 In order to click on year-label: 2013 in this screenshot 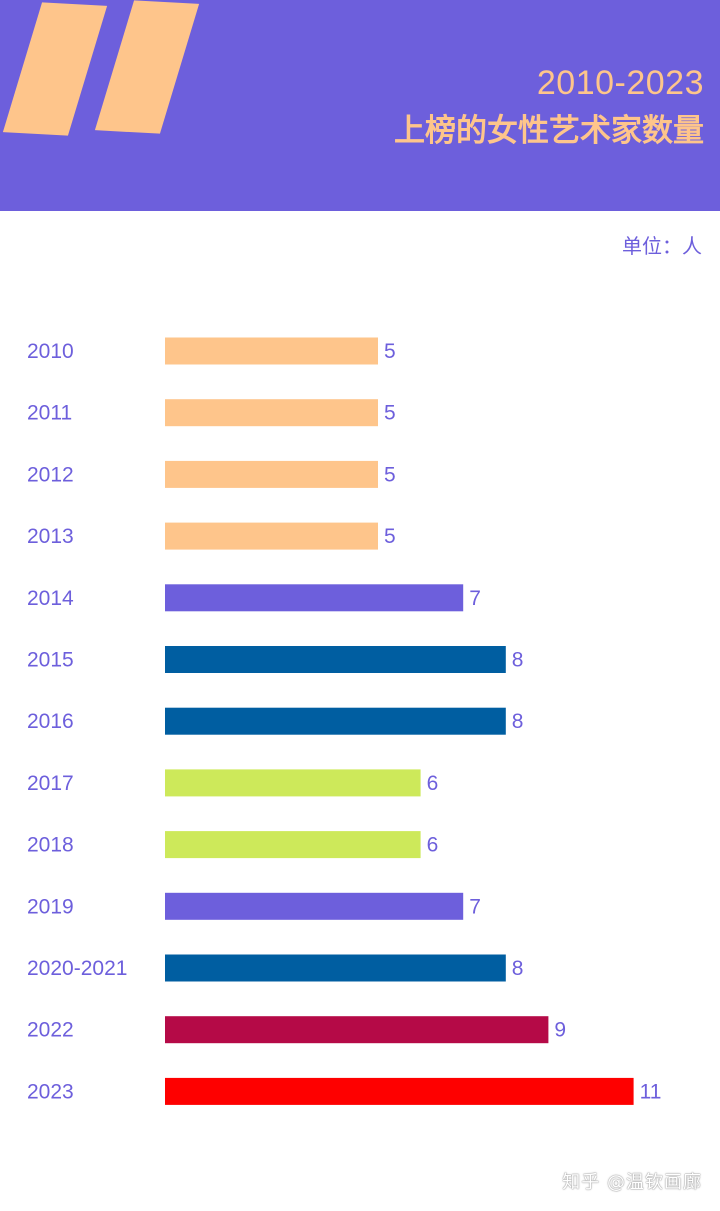, I will do `click(50, 536)`.